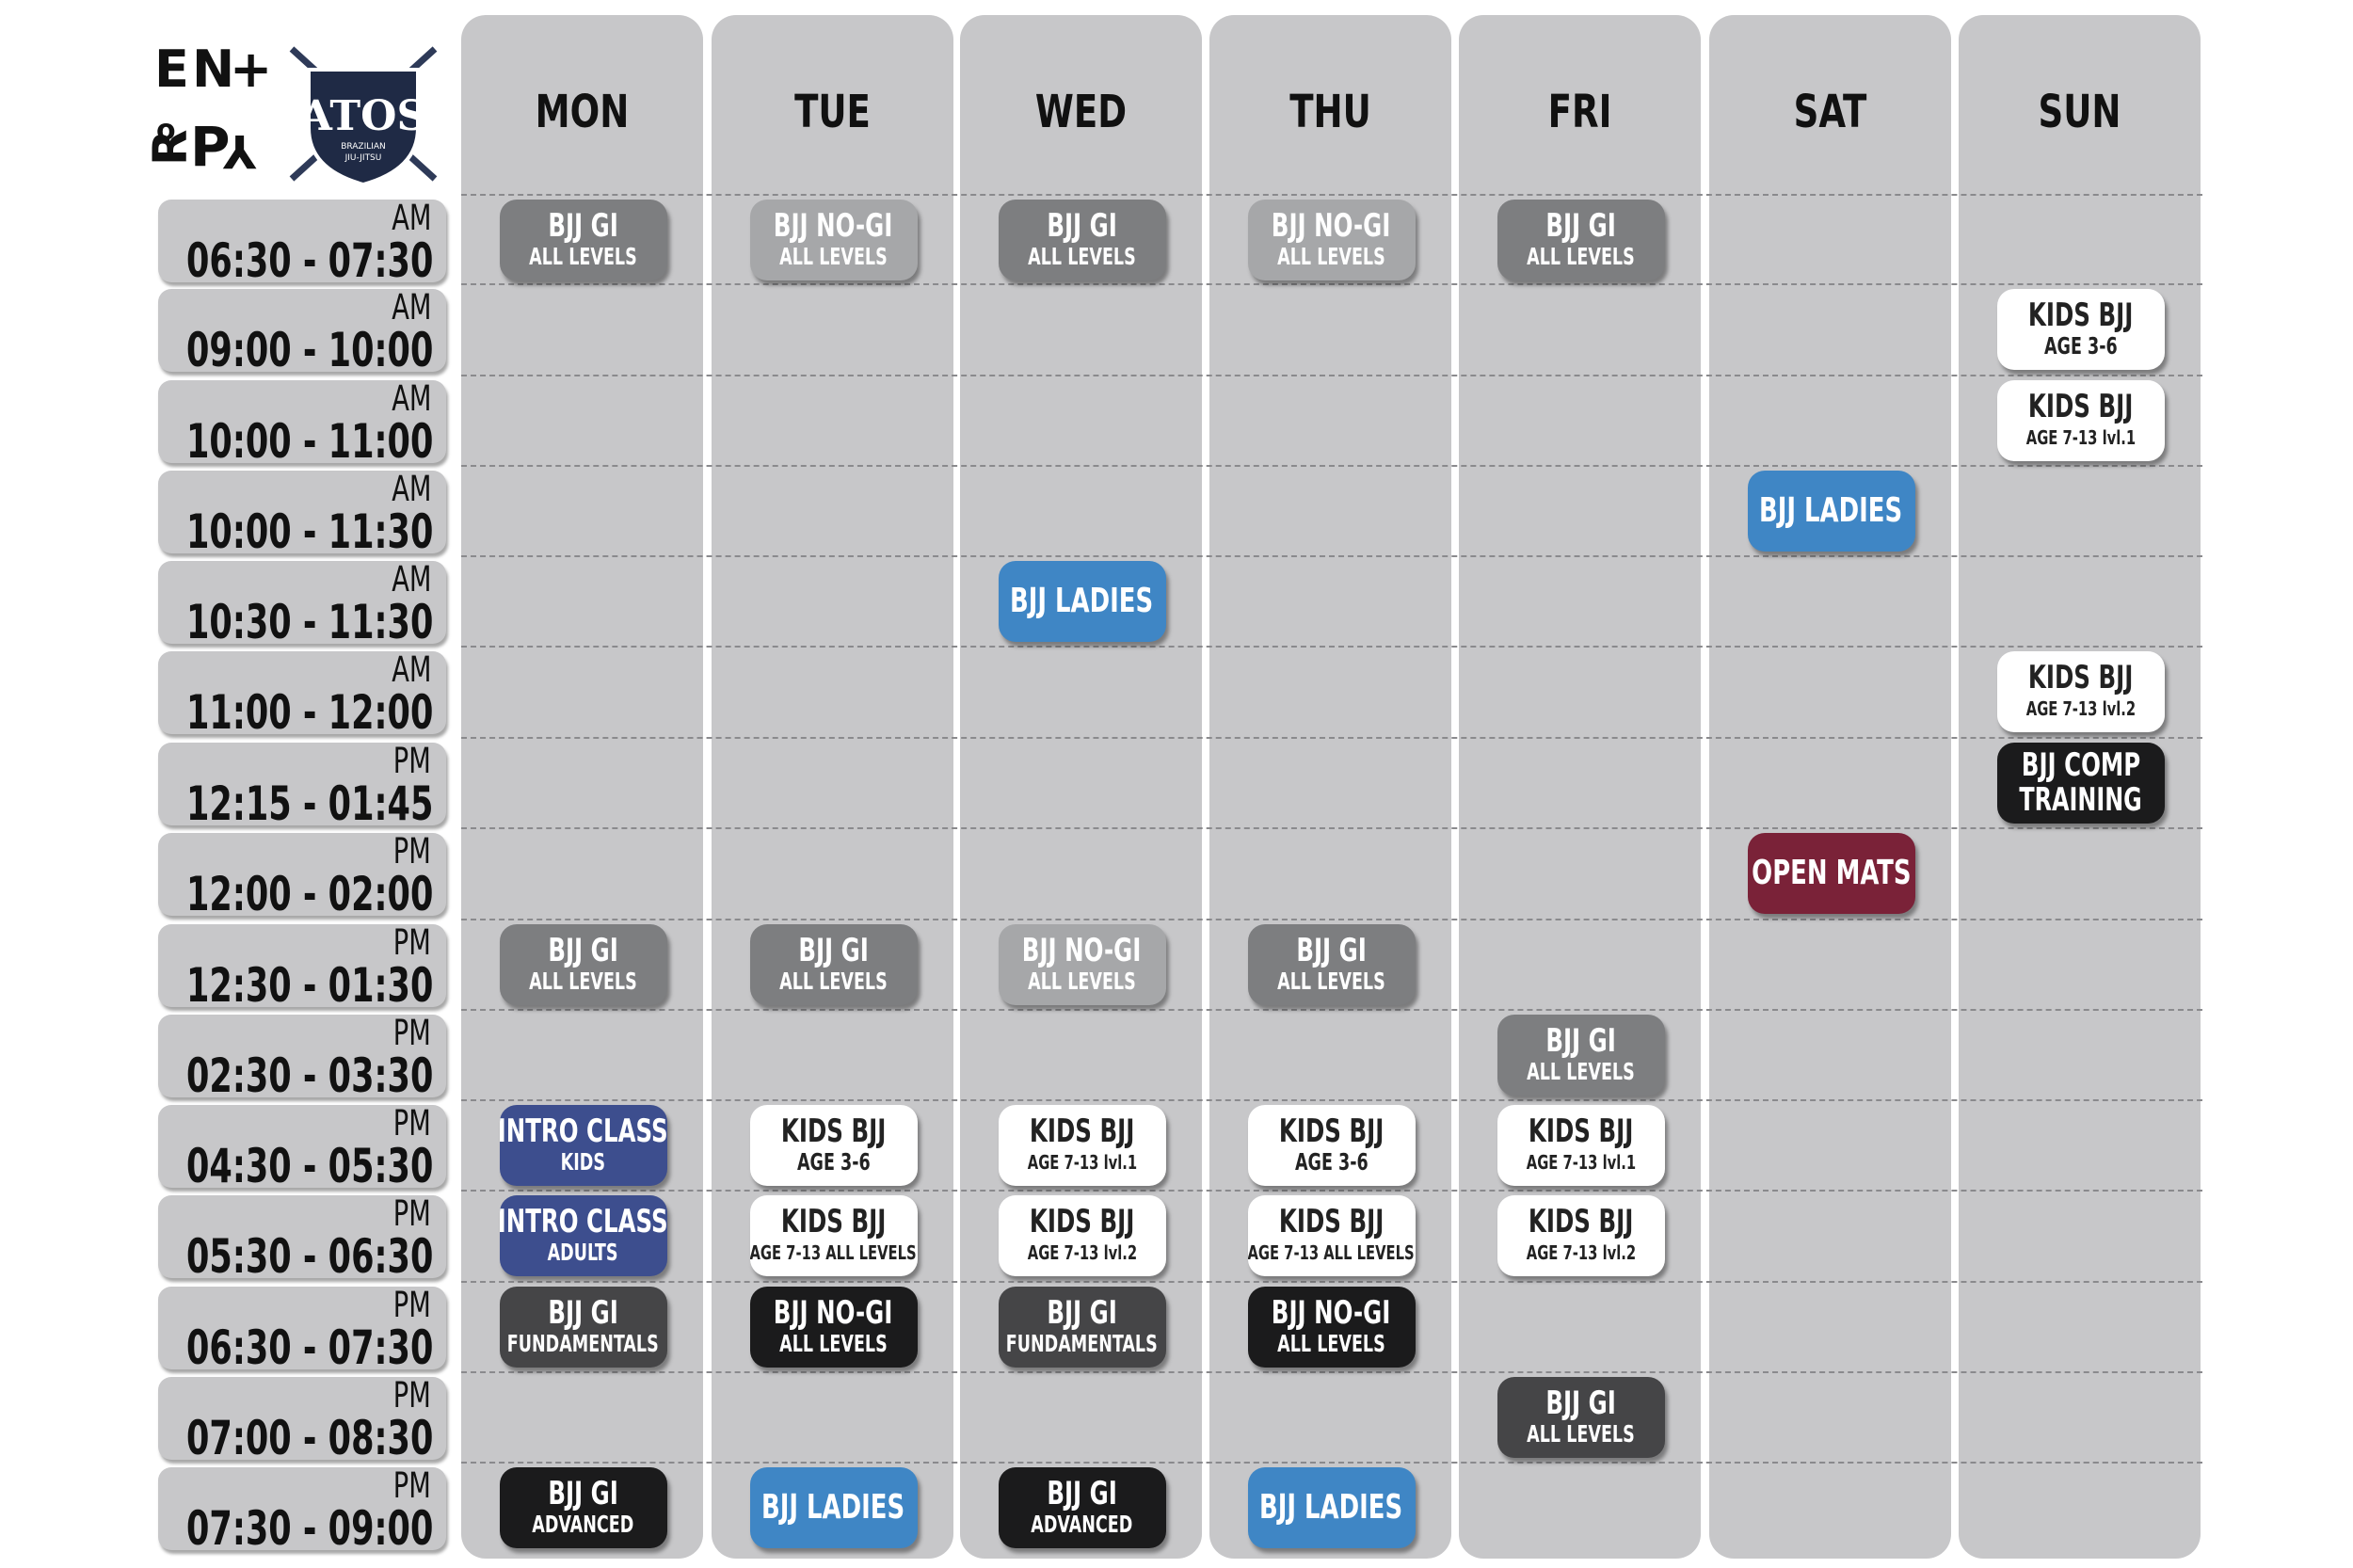 This screenshot has width=2353, height=1568. I want to click on time-slot: PM 02:30 - 03:30, so click(302, 1058).